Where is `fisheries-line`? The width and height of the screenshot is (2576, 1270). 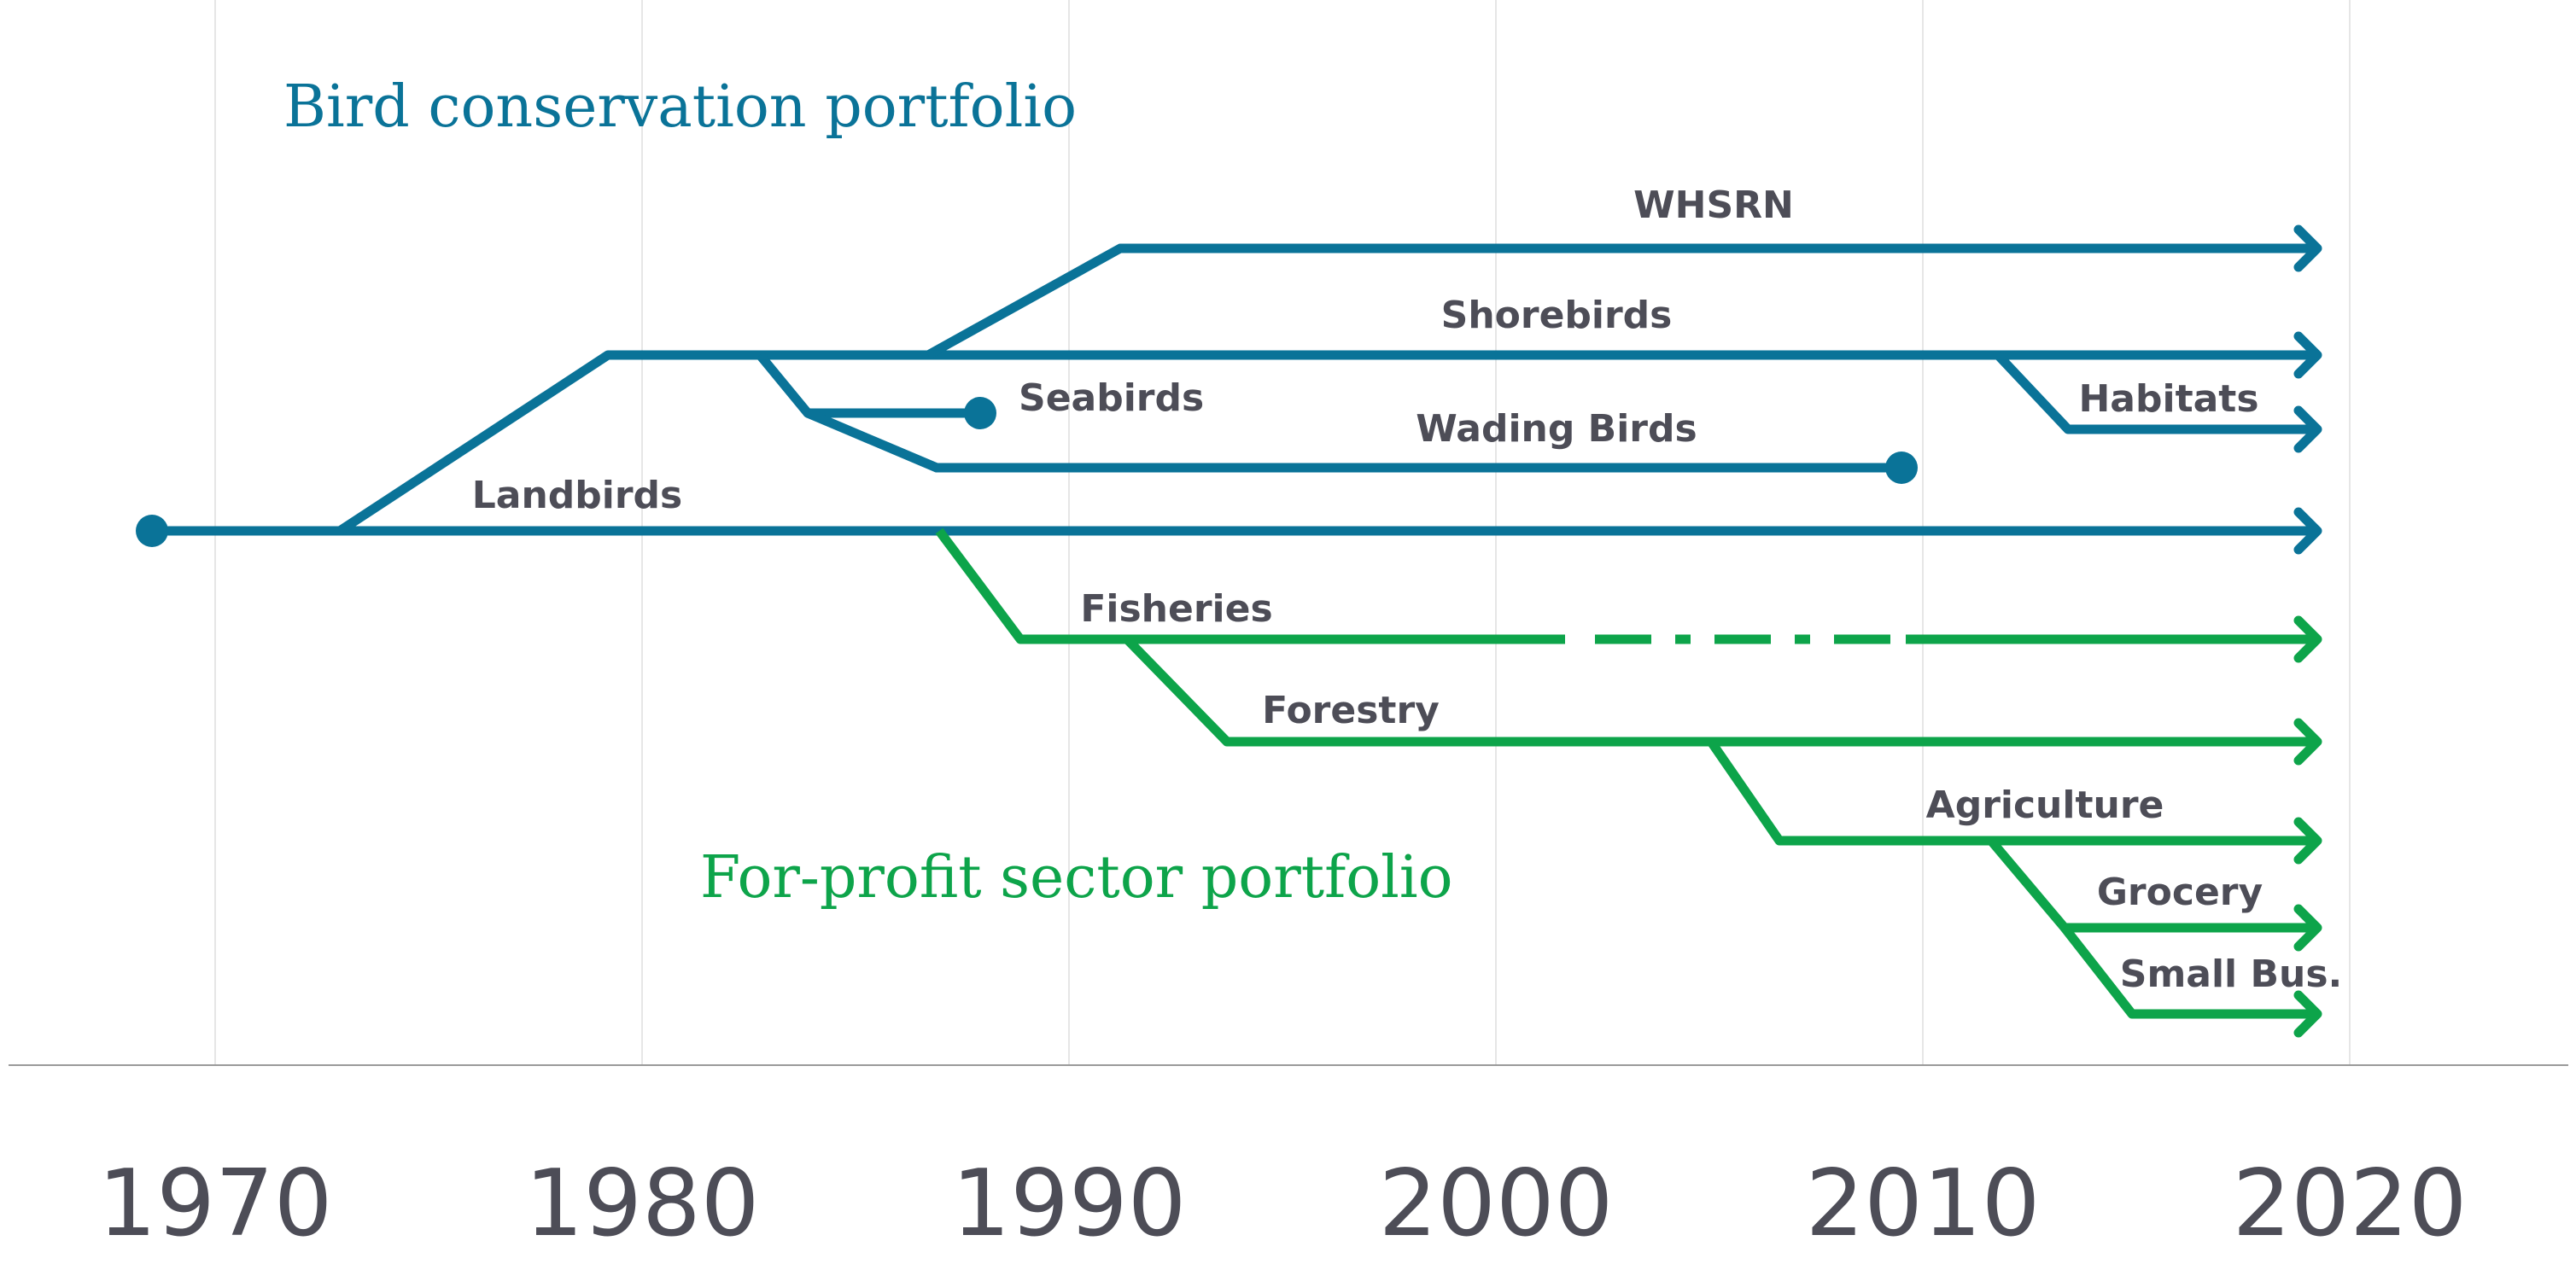
fisheries-line is located at coordinates (1250, 586).